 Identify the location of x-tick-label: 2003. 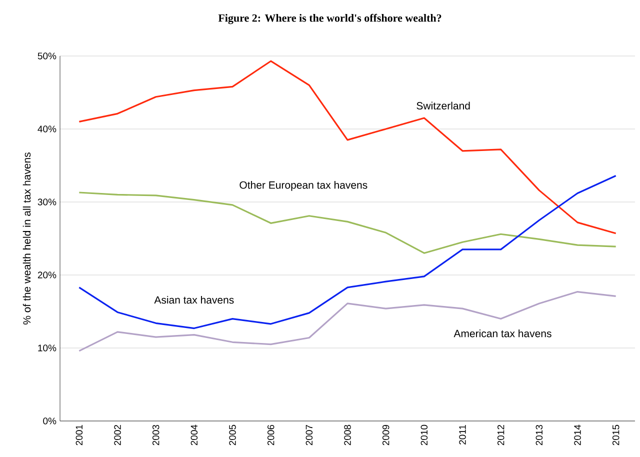
(156, 435).